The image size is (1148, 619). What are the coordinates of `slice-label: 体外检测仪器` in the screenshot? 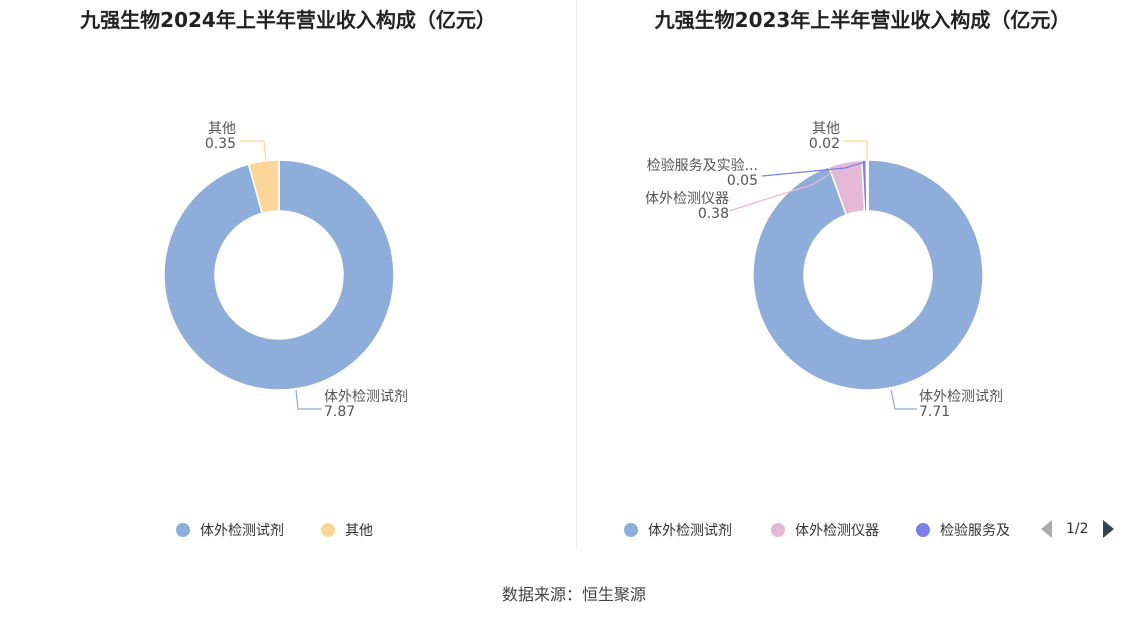 It's located at (687, 199).